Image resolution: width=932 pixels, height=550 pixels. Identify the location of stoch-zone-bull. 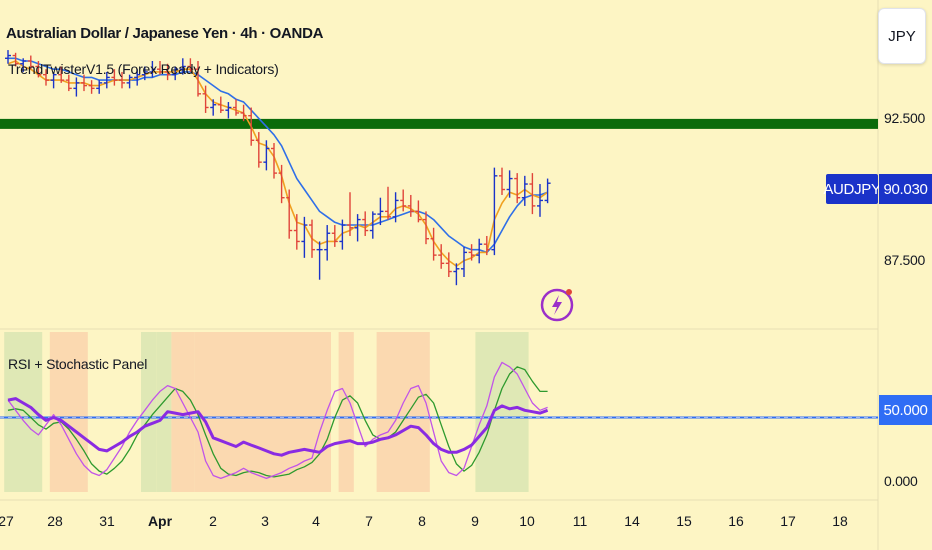
(502, 412).